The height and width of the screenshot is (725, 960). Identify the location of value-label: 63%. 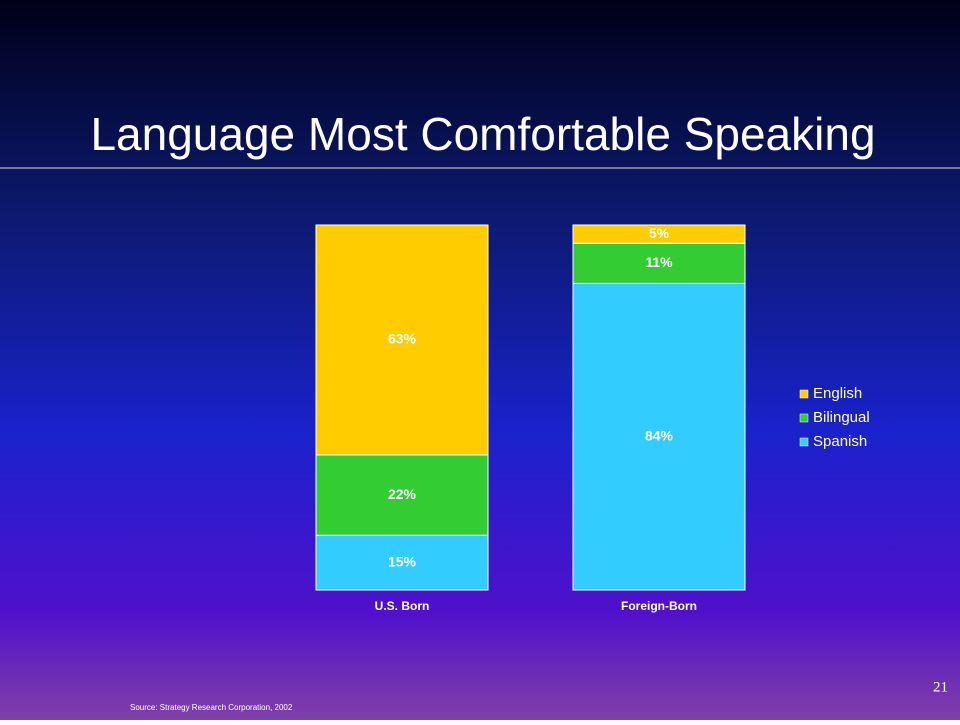
(402, 339).